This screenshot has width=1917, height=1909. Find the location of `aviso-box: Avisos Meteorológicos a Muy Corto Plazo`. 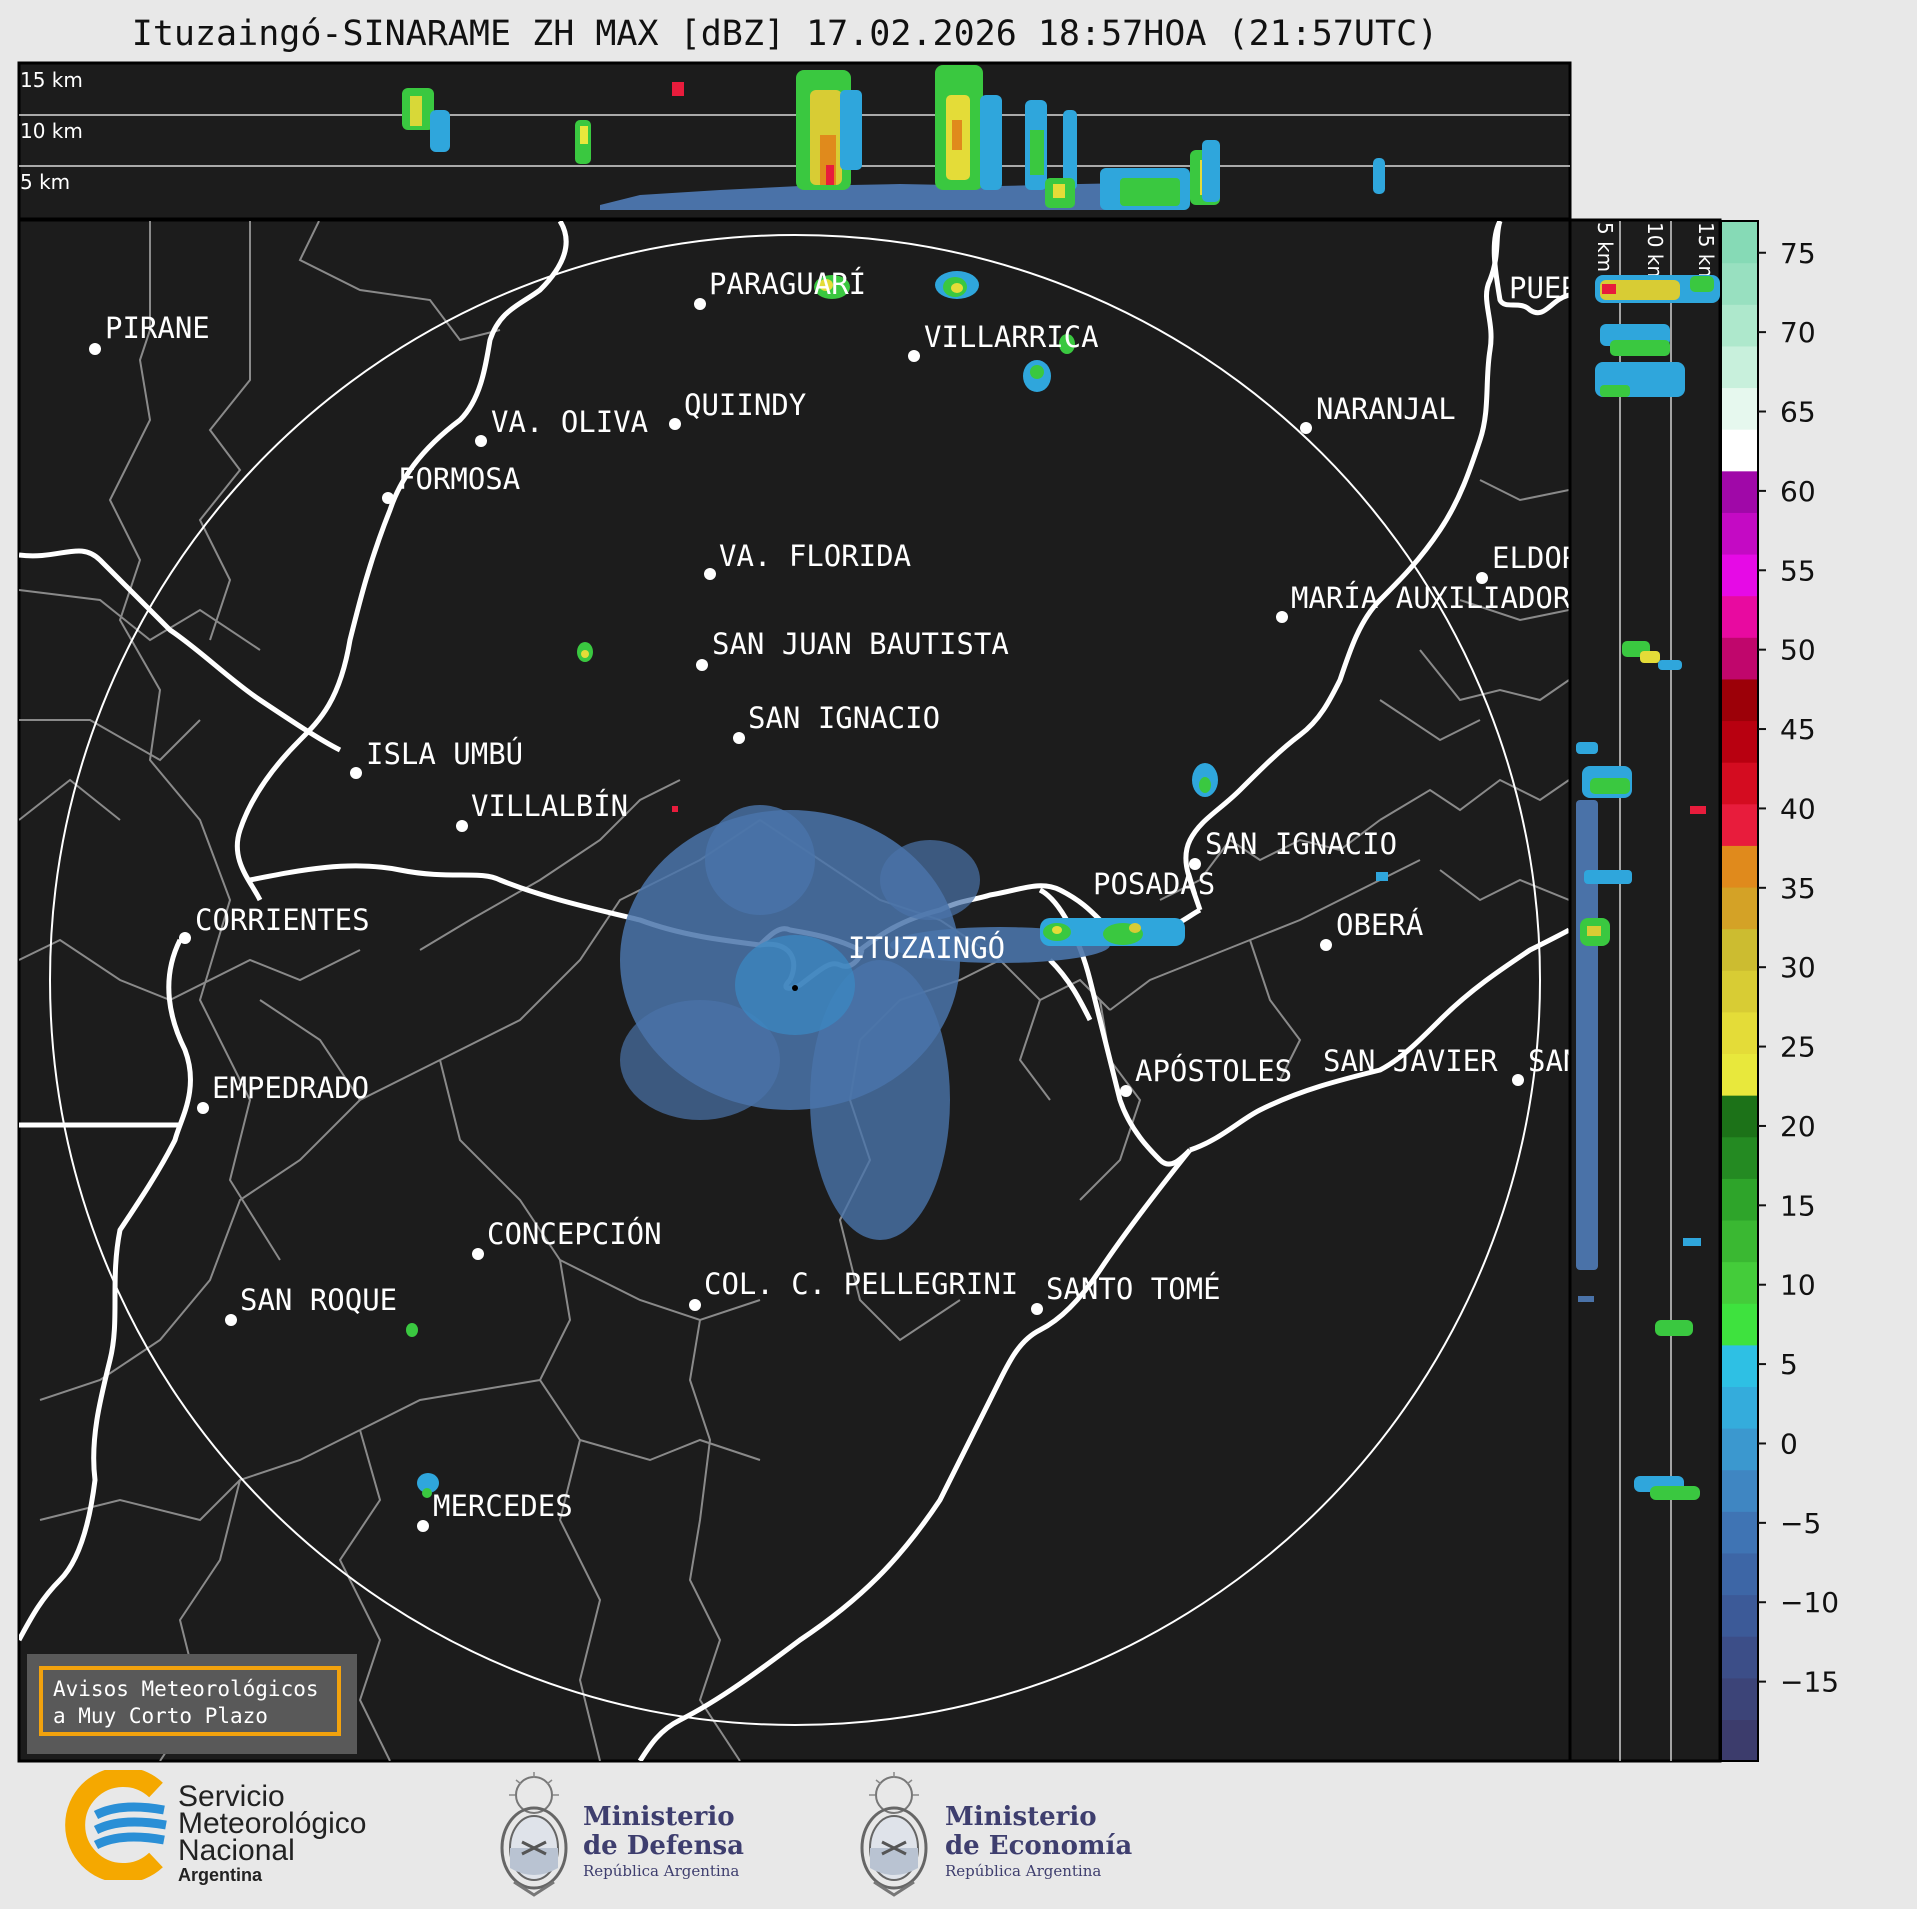

aviso-box: Avisos Meteorológicos a Muy Corto Plazo is located at coordinates (190, 1701).